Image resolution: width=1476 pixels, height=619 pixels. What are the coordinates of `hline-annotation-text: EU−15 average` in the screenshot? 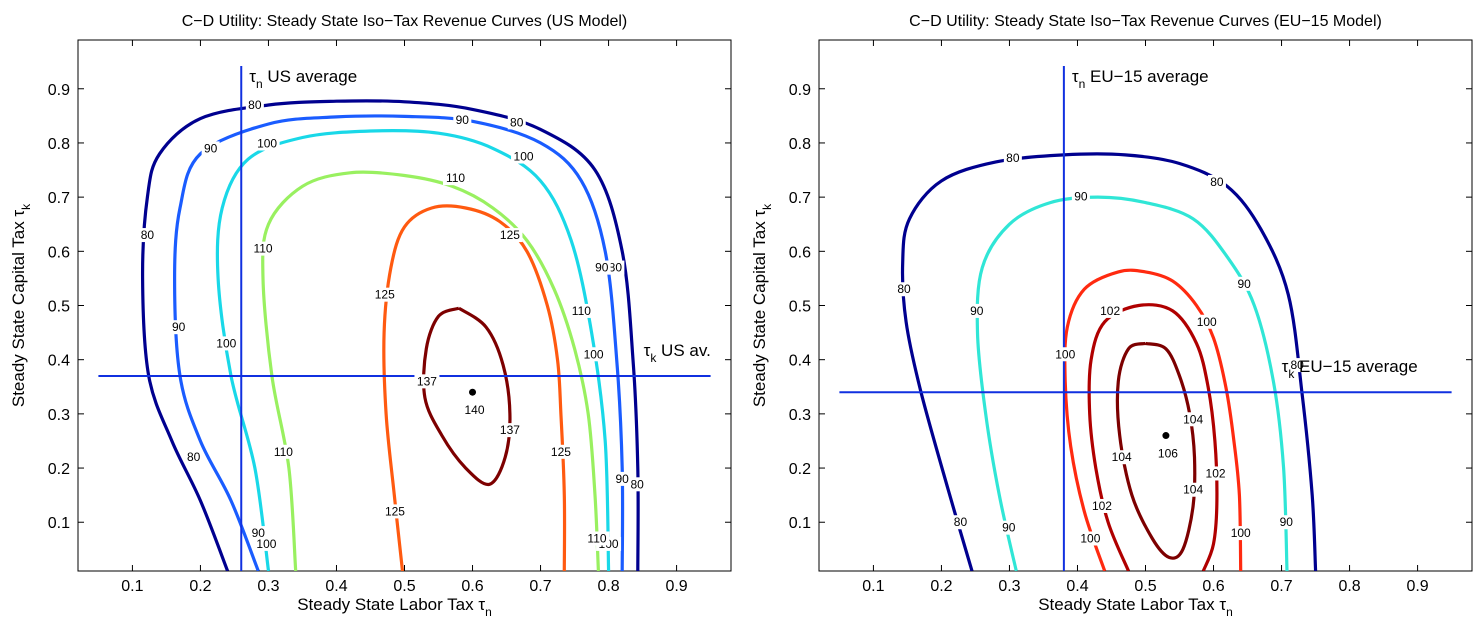 It's located at (1355, 366).